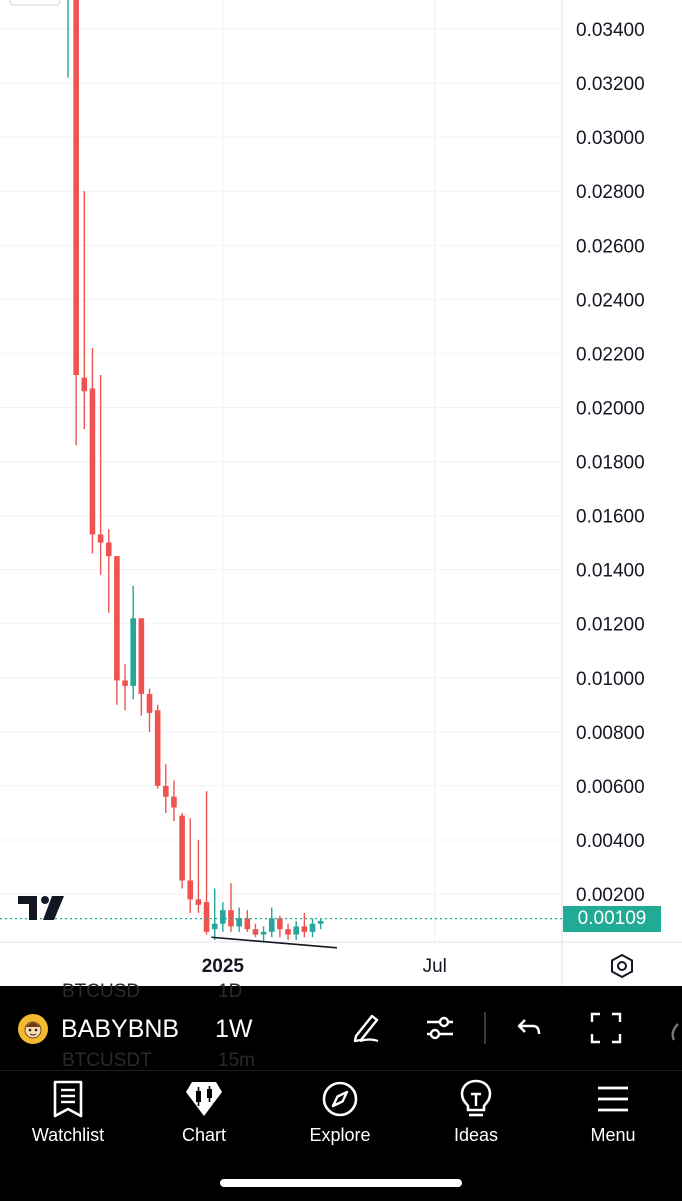 Image resolution: width=682 pixels, height=1201 pixels. Describe the element at coordinates (68, 1099) in the screenshot. I see `watchlist-icon` at that location.